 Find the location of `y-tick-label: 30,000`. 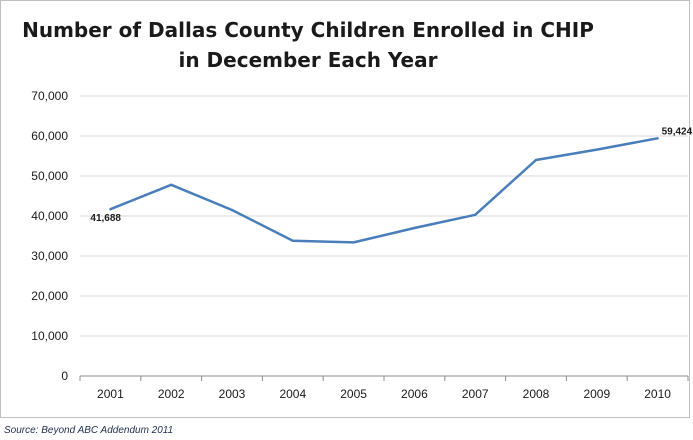

y-tick-label: 30,000 is located at coordinates (49, 256).